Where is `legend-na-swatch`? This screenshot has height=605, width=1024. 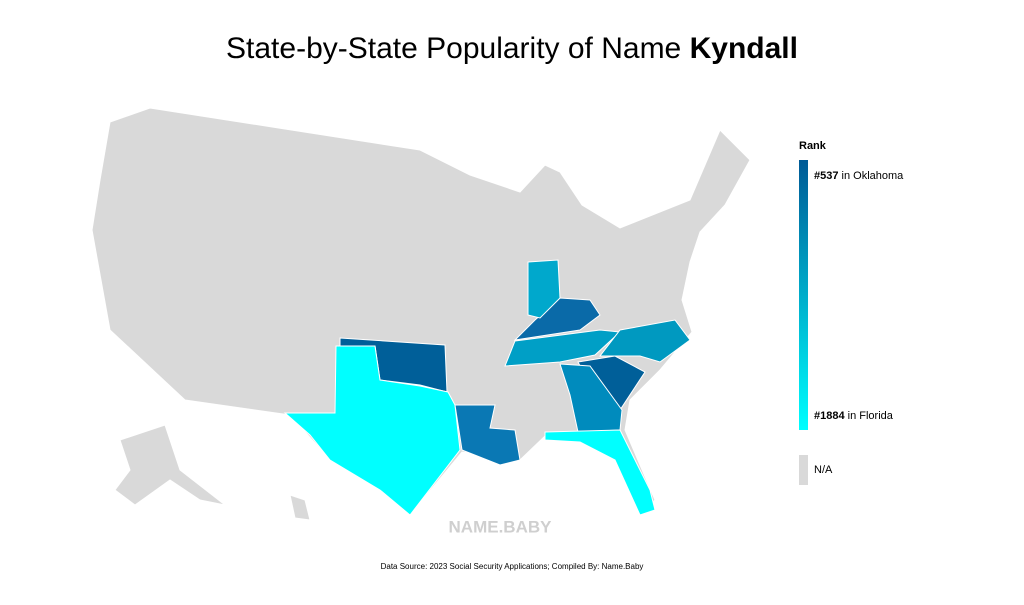 legend-na-swatch is located at coordinates (803, 470).